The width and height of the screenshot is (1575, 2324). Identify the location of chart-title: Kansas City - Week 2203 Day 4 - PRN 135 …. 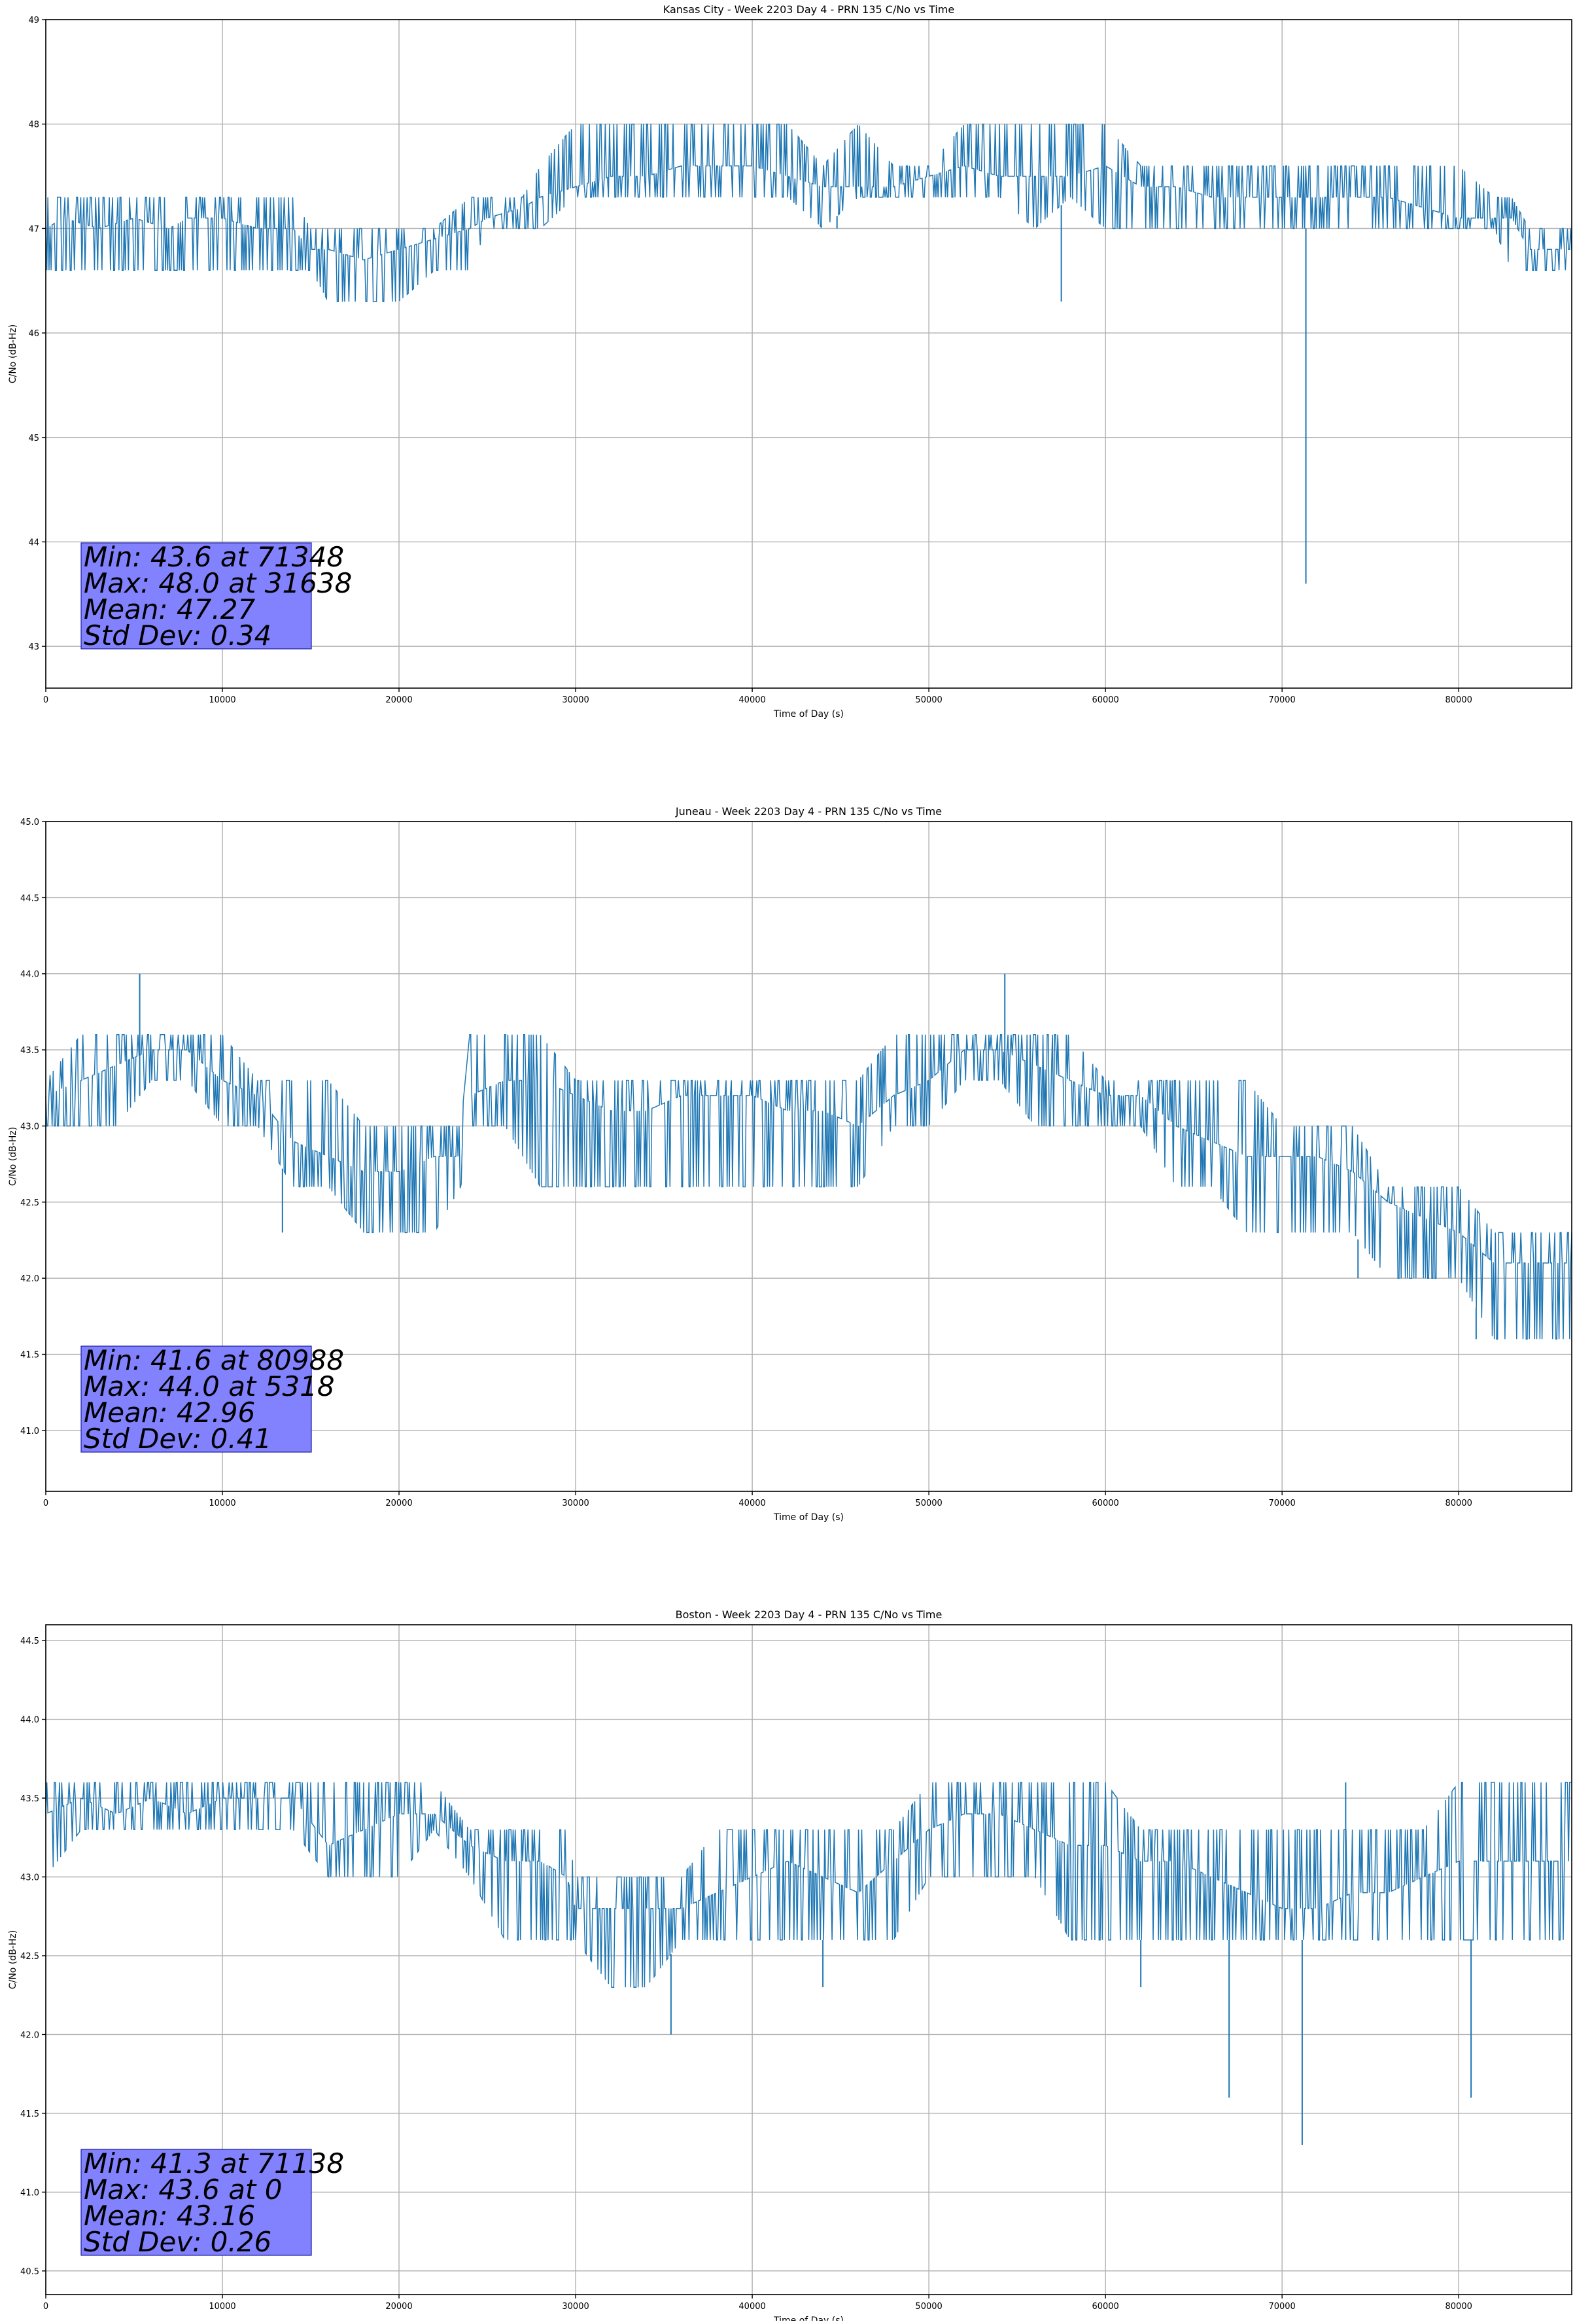
(809, 10).